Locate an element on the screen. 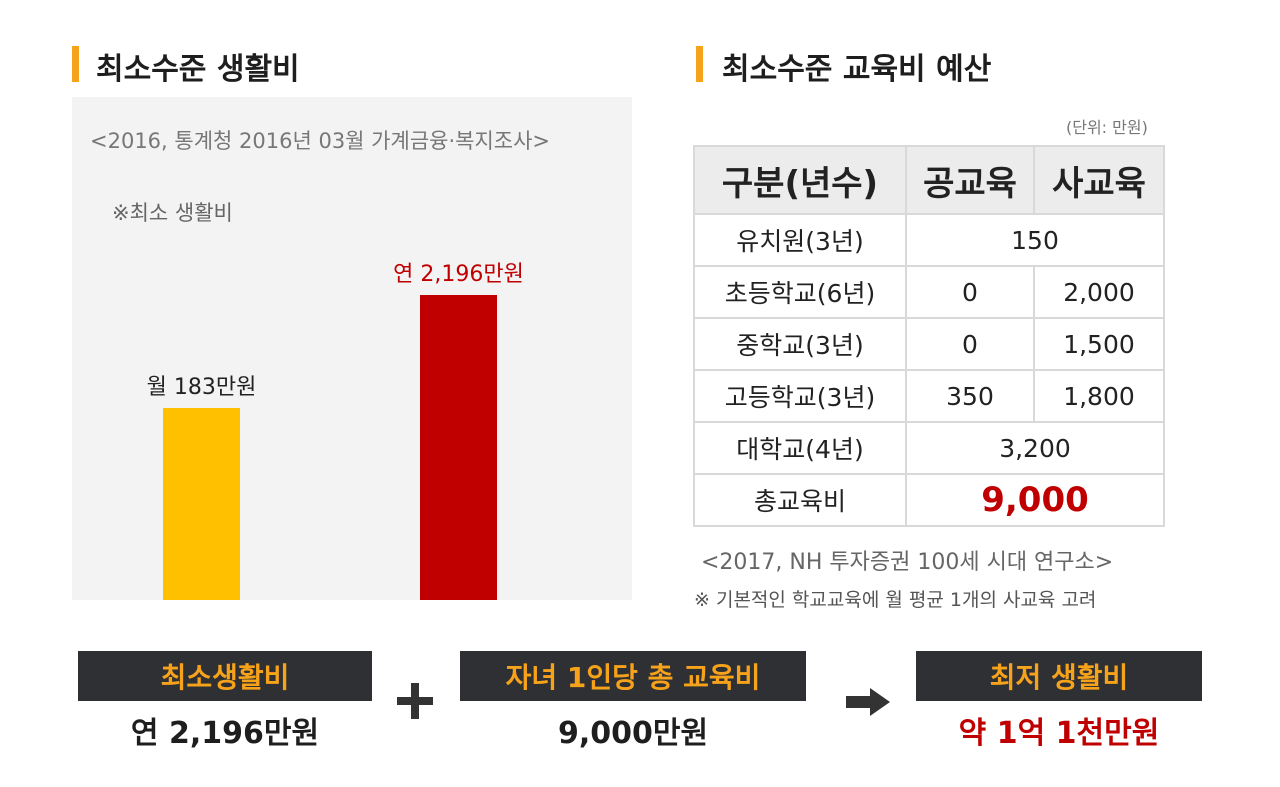 Image resolution: width=1280 pixels, height=787 pixels. formula-box-living-cost: 최소생활비 is located at coordinates (225, 676).